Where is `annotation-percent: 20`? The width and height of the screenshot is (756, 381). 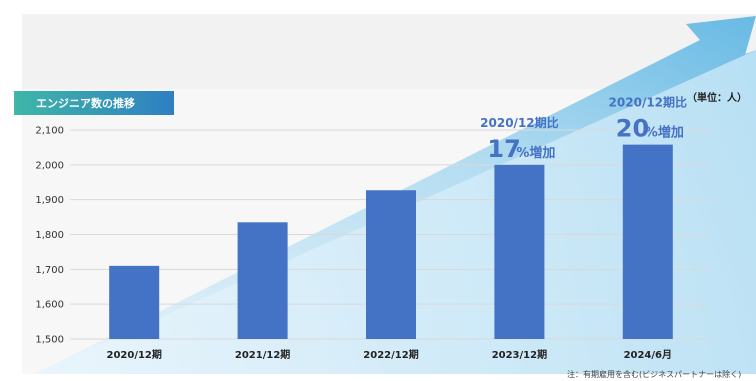 annotation-percent: 20 is located at coordinates (632, 129).